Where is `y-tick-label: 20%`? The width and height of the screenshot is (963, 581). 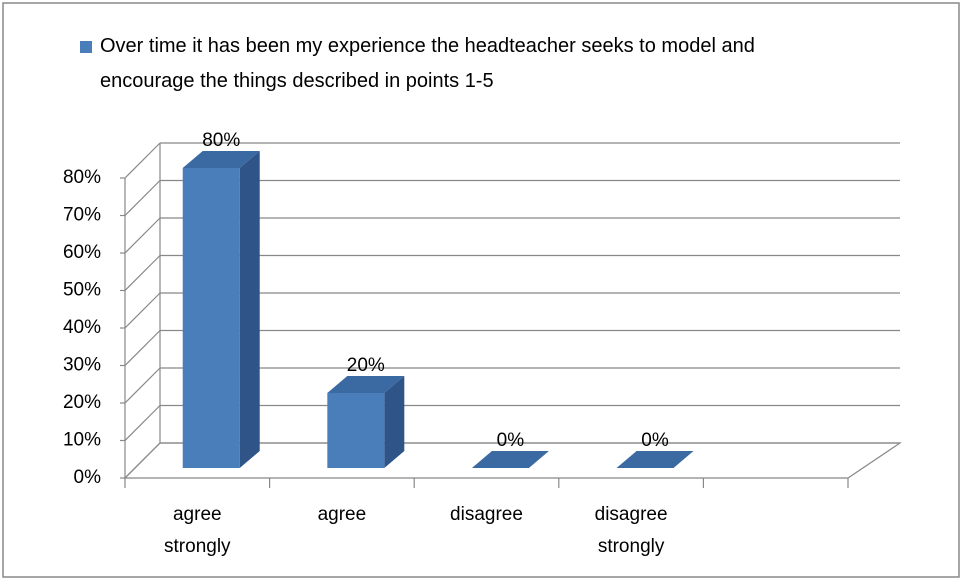 y-tick-label: 20% is located at coordinates (82, 402).